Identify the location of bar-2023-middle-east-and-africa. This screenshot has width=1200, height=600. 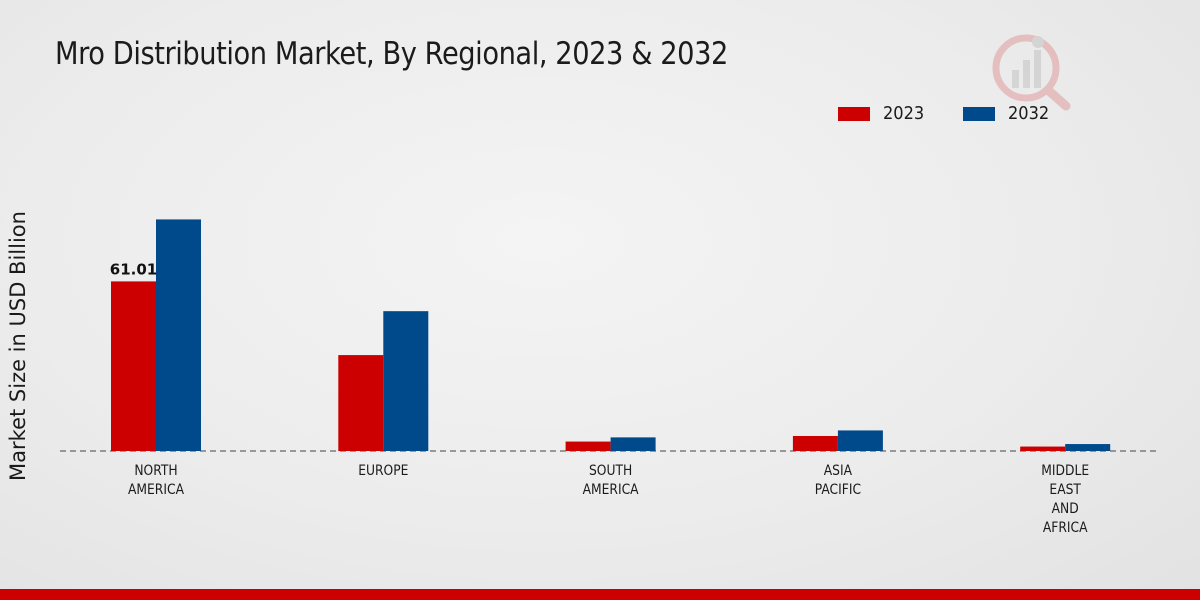
(1043, 448).